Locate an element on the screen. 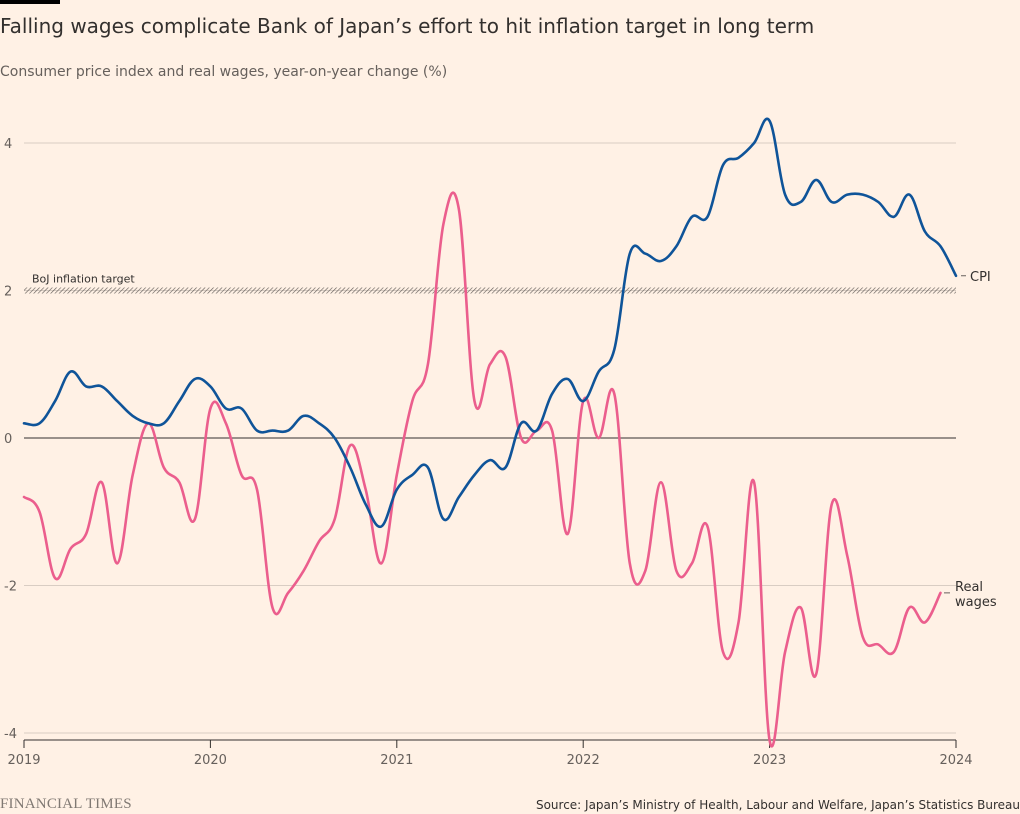 This screenshot has height=814, width=1020. x-tick-label: 2021 is located at coordinates (396, 760).